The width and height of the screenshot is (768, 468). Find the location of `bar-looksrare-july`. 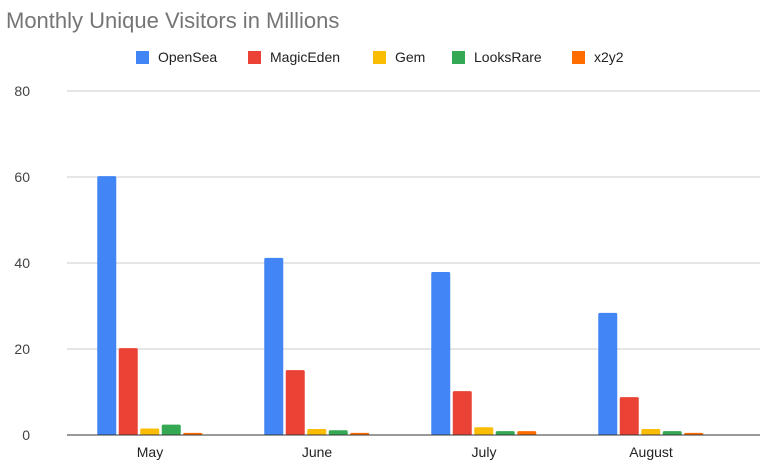

bar-looksrare-july is located at coordinates (505, 433).